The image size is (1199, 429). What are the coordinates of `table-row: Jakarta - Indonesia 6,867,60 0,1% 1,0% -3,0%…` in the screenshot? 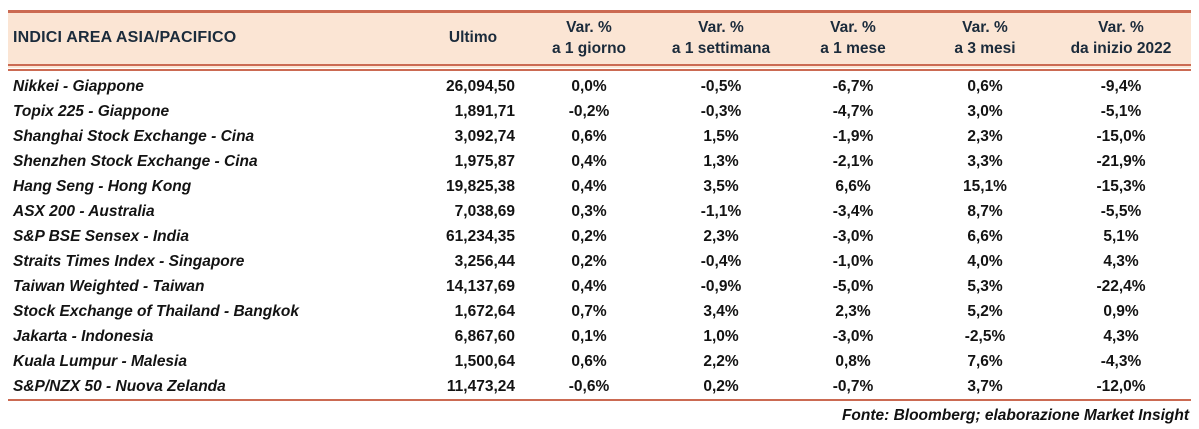 It's located at (599, 336).